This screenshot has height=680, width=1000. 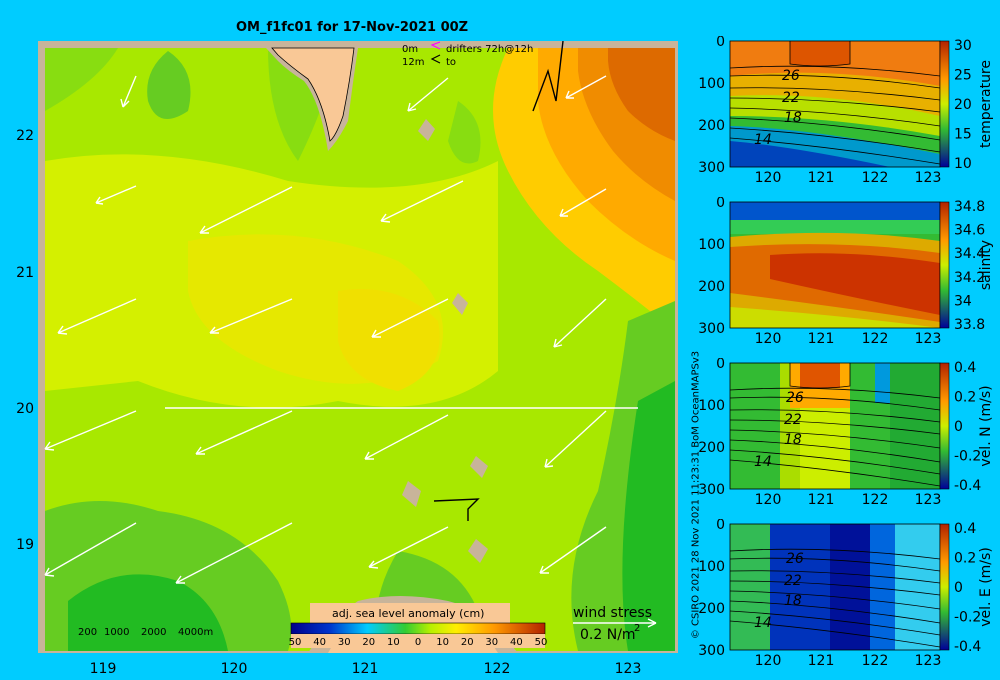 What do you see at coordinates (963, 46) in the screenshot?
I see `panel-cb-tick: 30` at bounding box center [963, 46].